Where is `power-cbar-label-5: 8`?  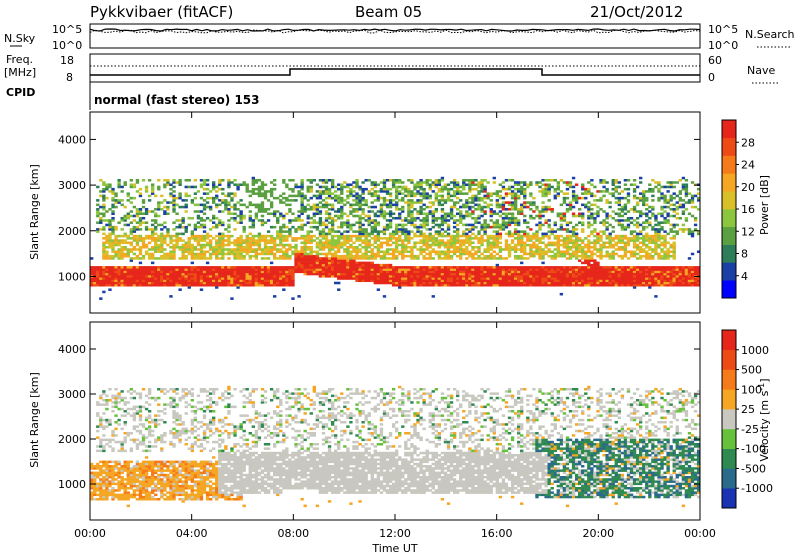 power-cbar-label-5: 8 is located at coordinates (744, 254).